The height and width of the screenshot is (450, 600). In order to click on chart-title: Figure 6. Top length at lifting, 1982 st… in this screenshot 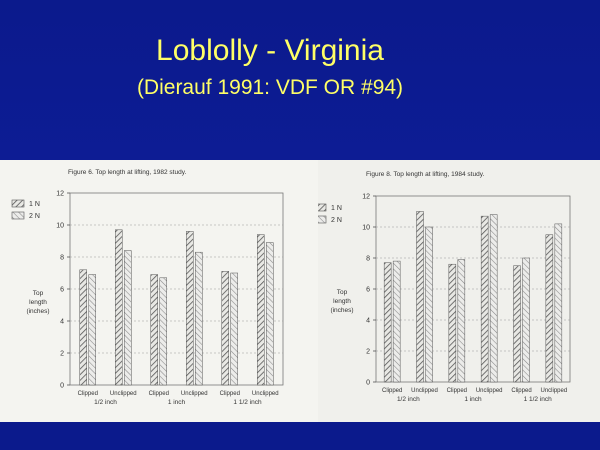, I will do `click(127, 172)`.